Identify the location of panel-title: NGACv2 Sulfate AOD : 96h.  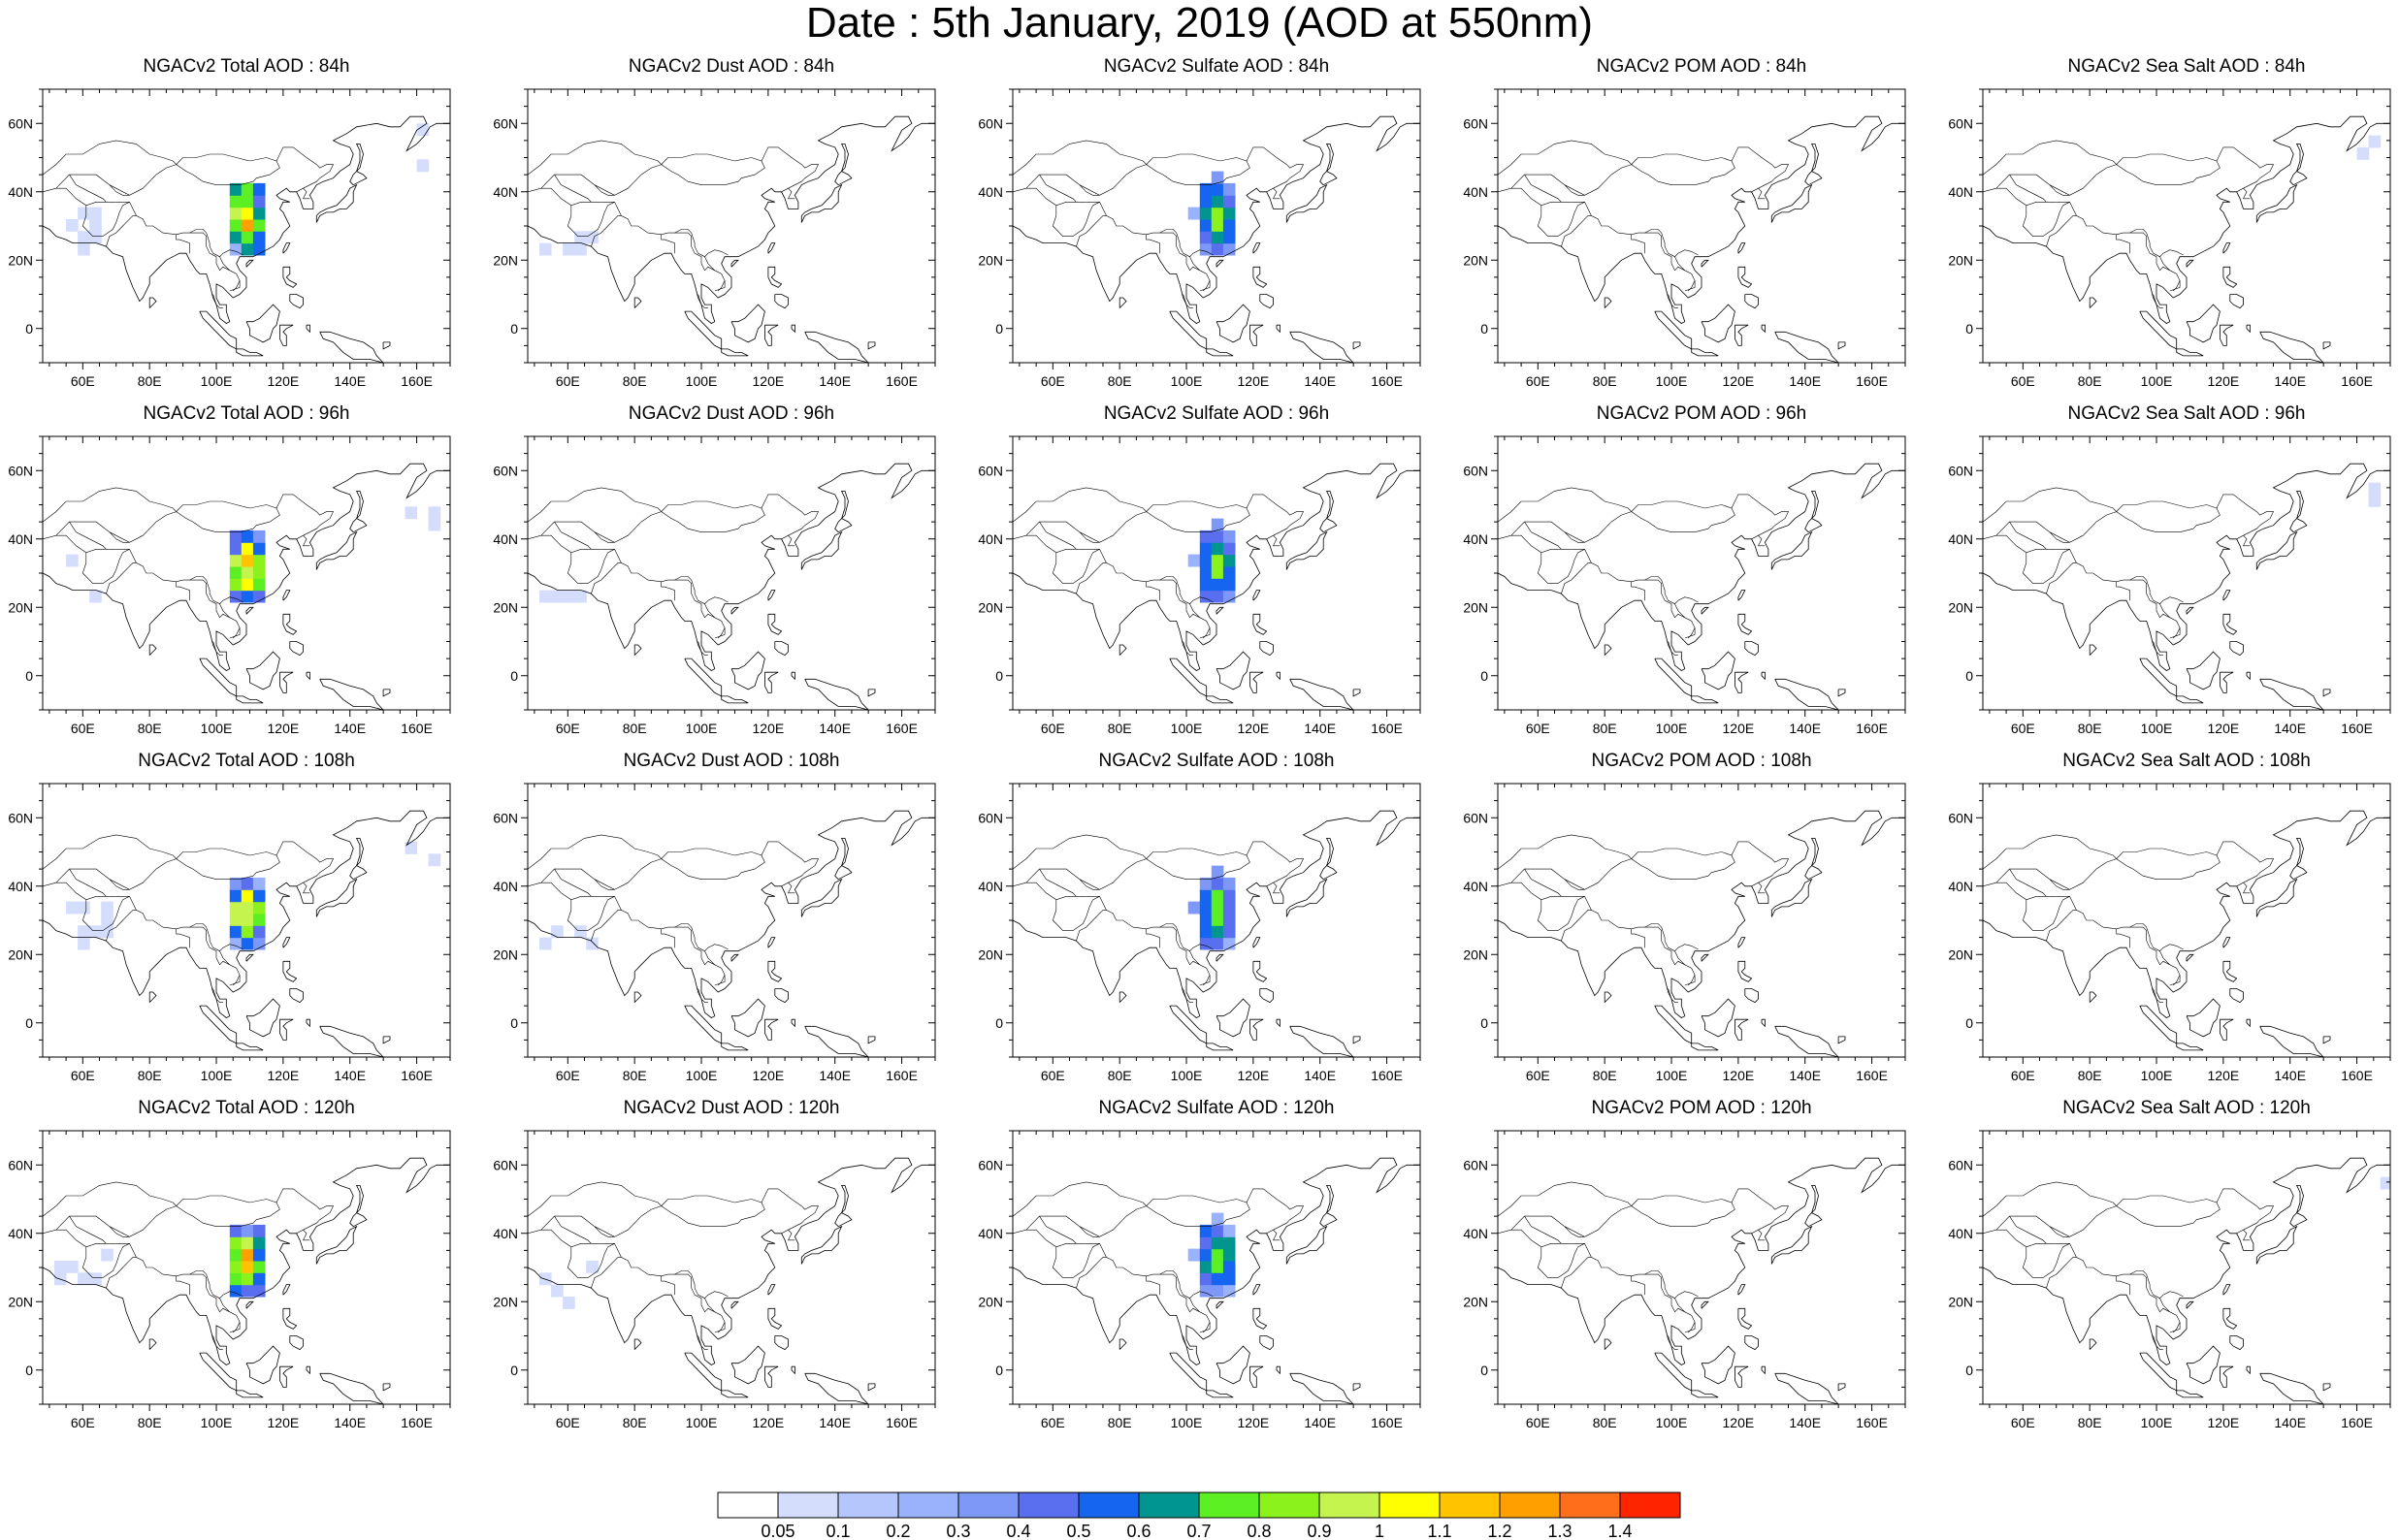
(1217, 414).